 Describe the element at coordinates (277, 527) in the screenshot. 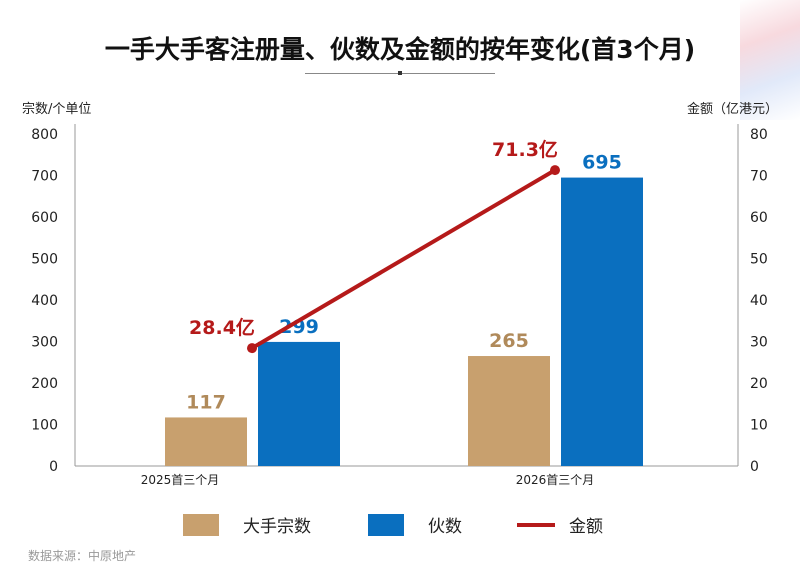

I see `legend-label: 大手宗数` at that location.